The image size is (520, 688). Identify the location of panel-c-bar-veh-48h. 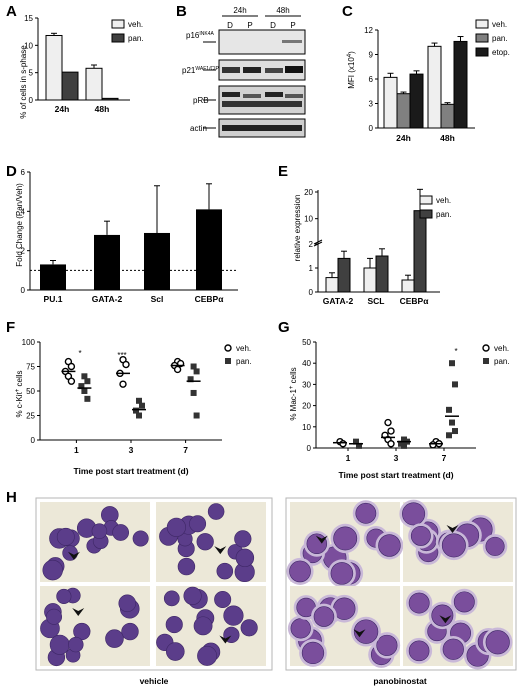
(434, 87).